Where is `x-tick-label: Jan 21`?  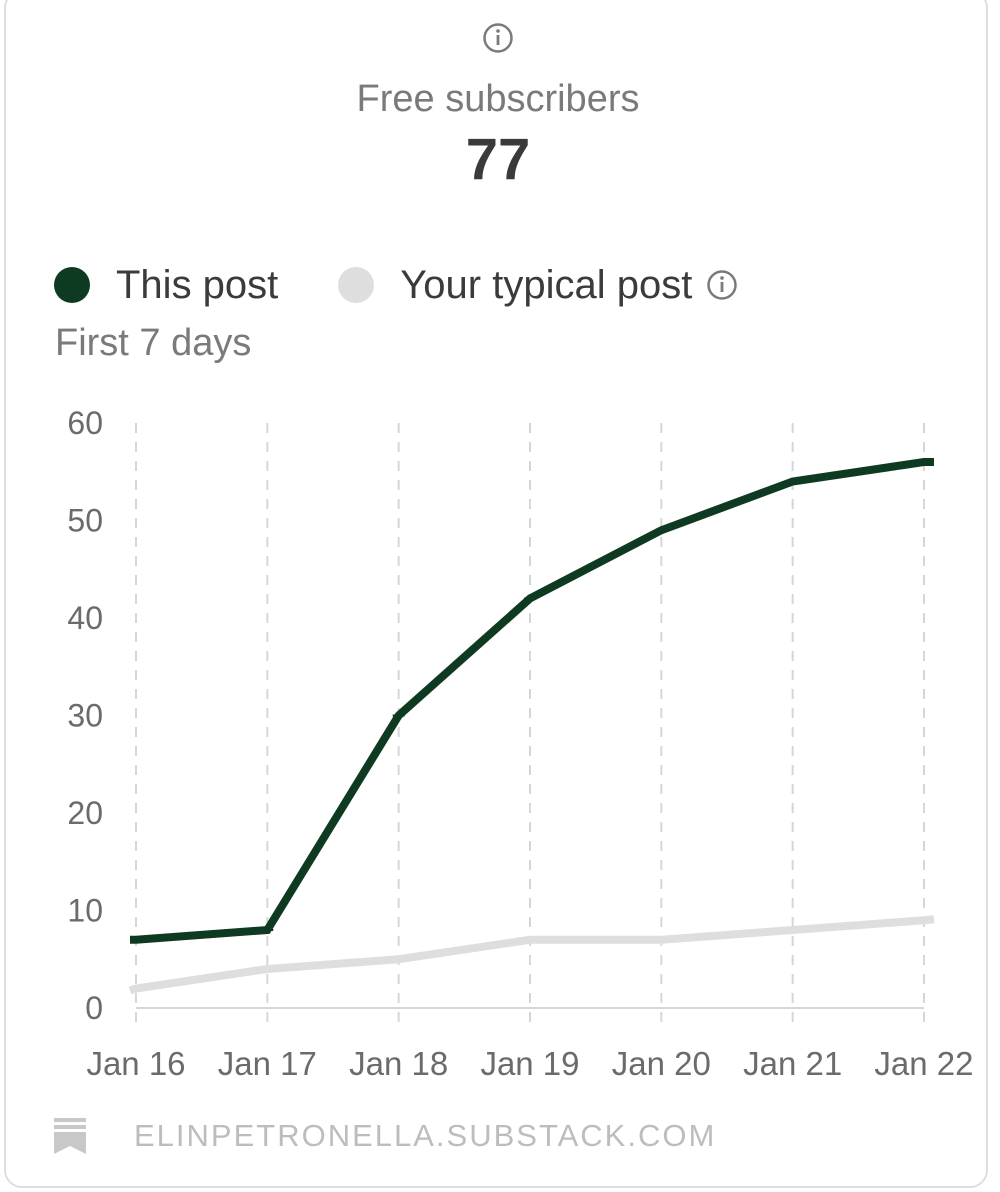 x-tick-label: Jan 21 is located at coordinates (792, 1063).